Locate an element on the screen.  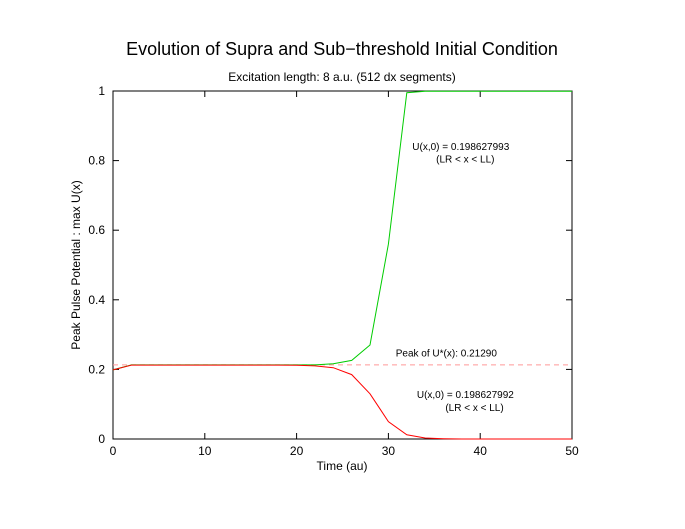
annotation-label: U(x,0) = 0.198627992 is located at coordinates (465, 395).